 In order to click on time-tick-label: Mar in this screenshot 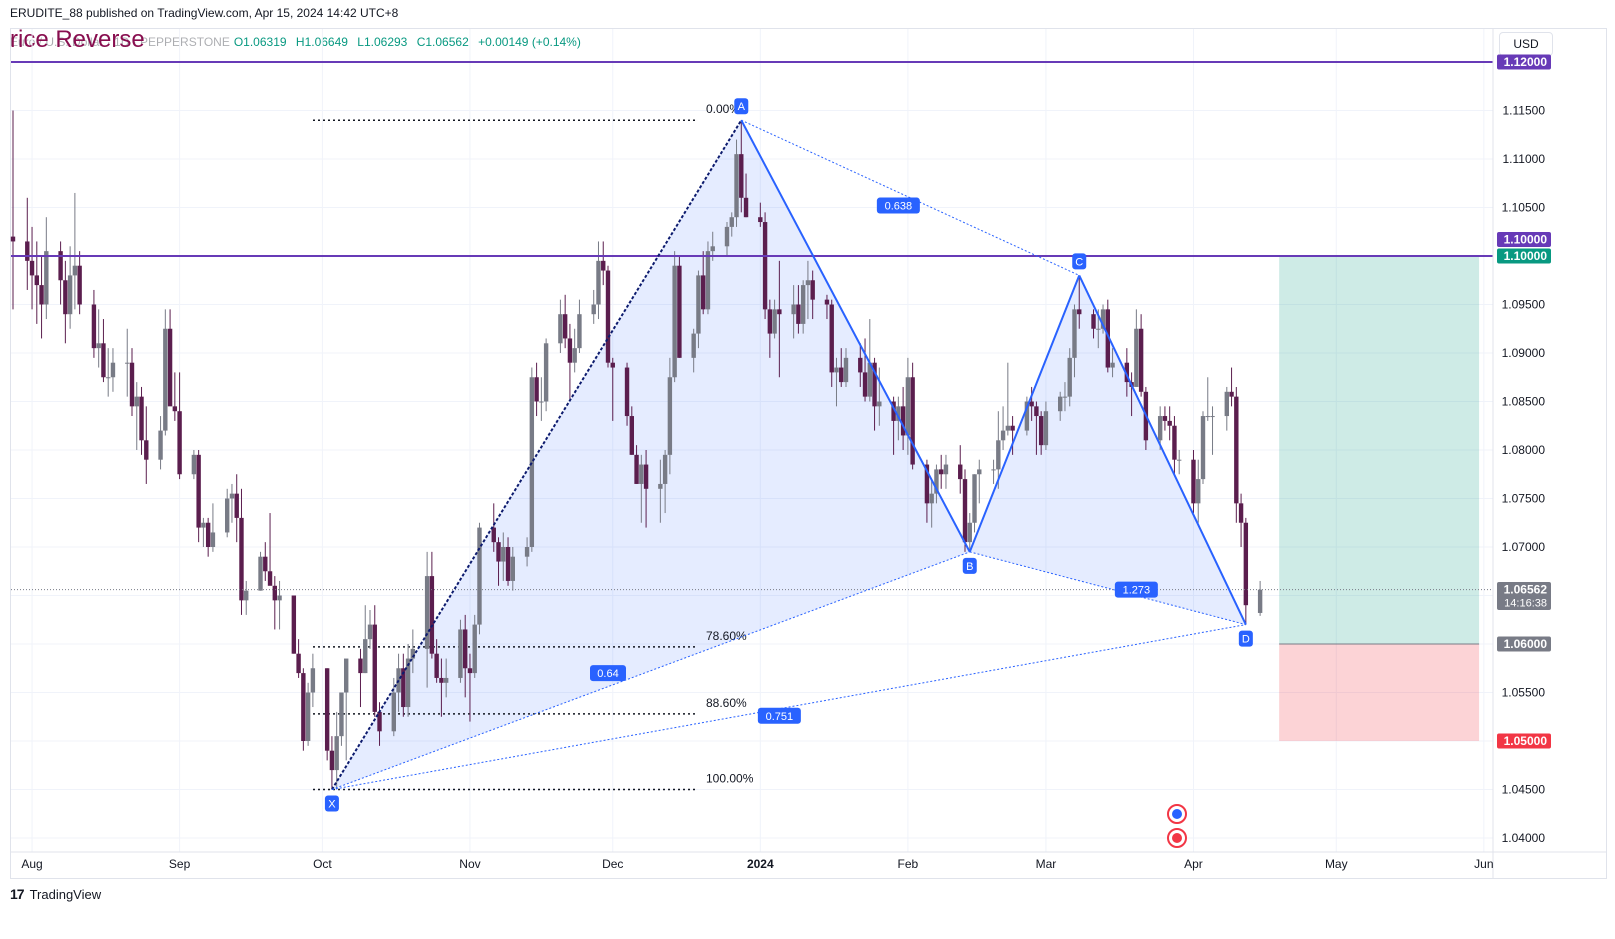, I will do `click(1046, 864)`.